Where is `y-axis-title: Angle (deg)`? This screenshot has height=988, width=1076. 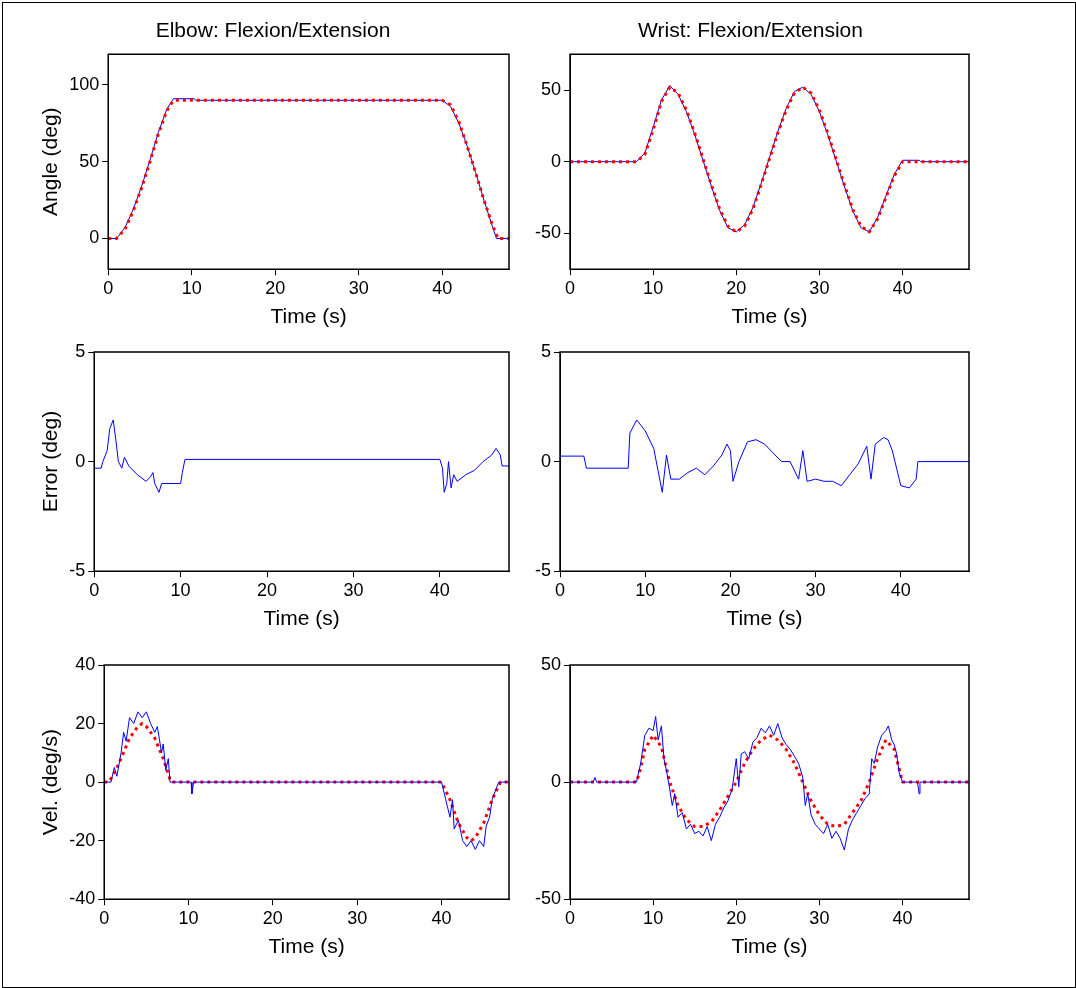 y-axis-title: Angle (deg) is located at coordinates (50, 161).